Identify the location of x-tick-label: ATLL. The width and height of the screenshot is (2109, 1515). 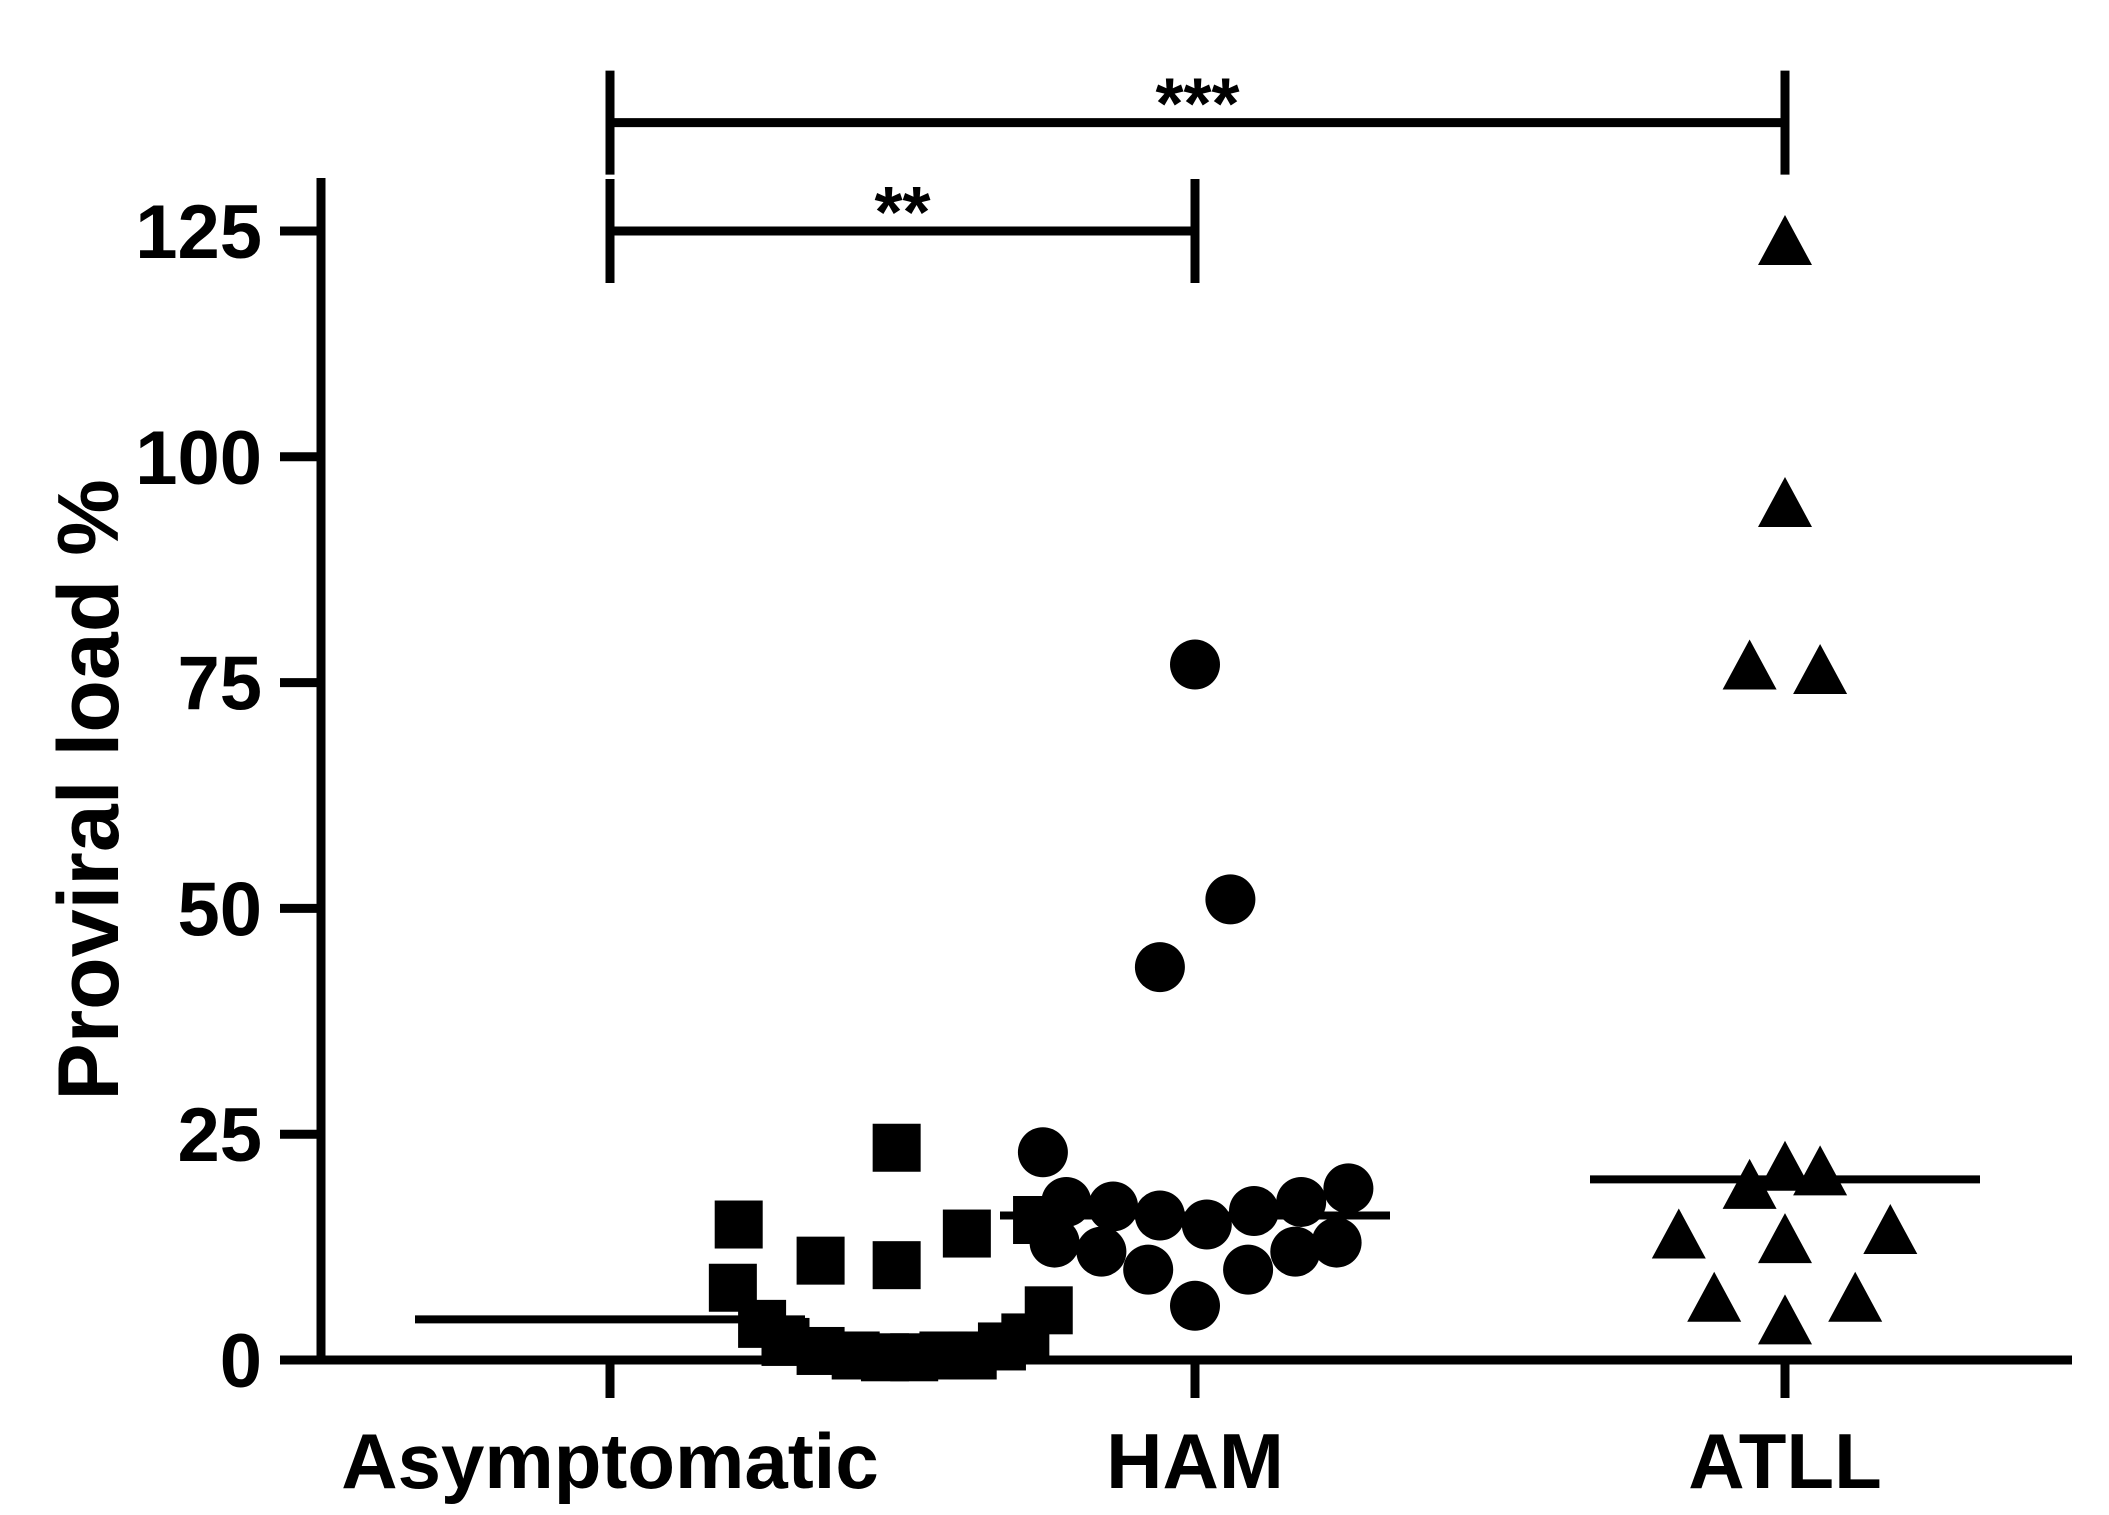
(1784, 1461).